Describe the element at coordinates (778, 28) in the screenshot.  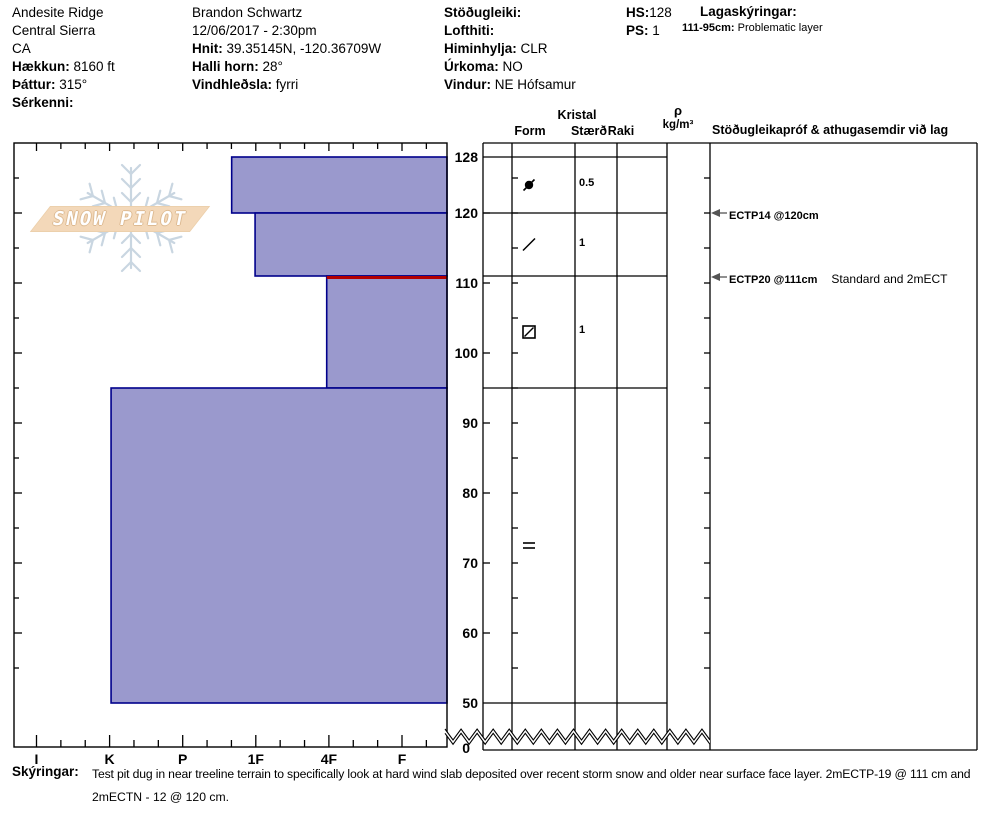
I see `field-value: Problematic layer` at that location.